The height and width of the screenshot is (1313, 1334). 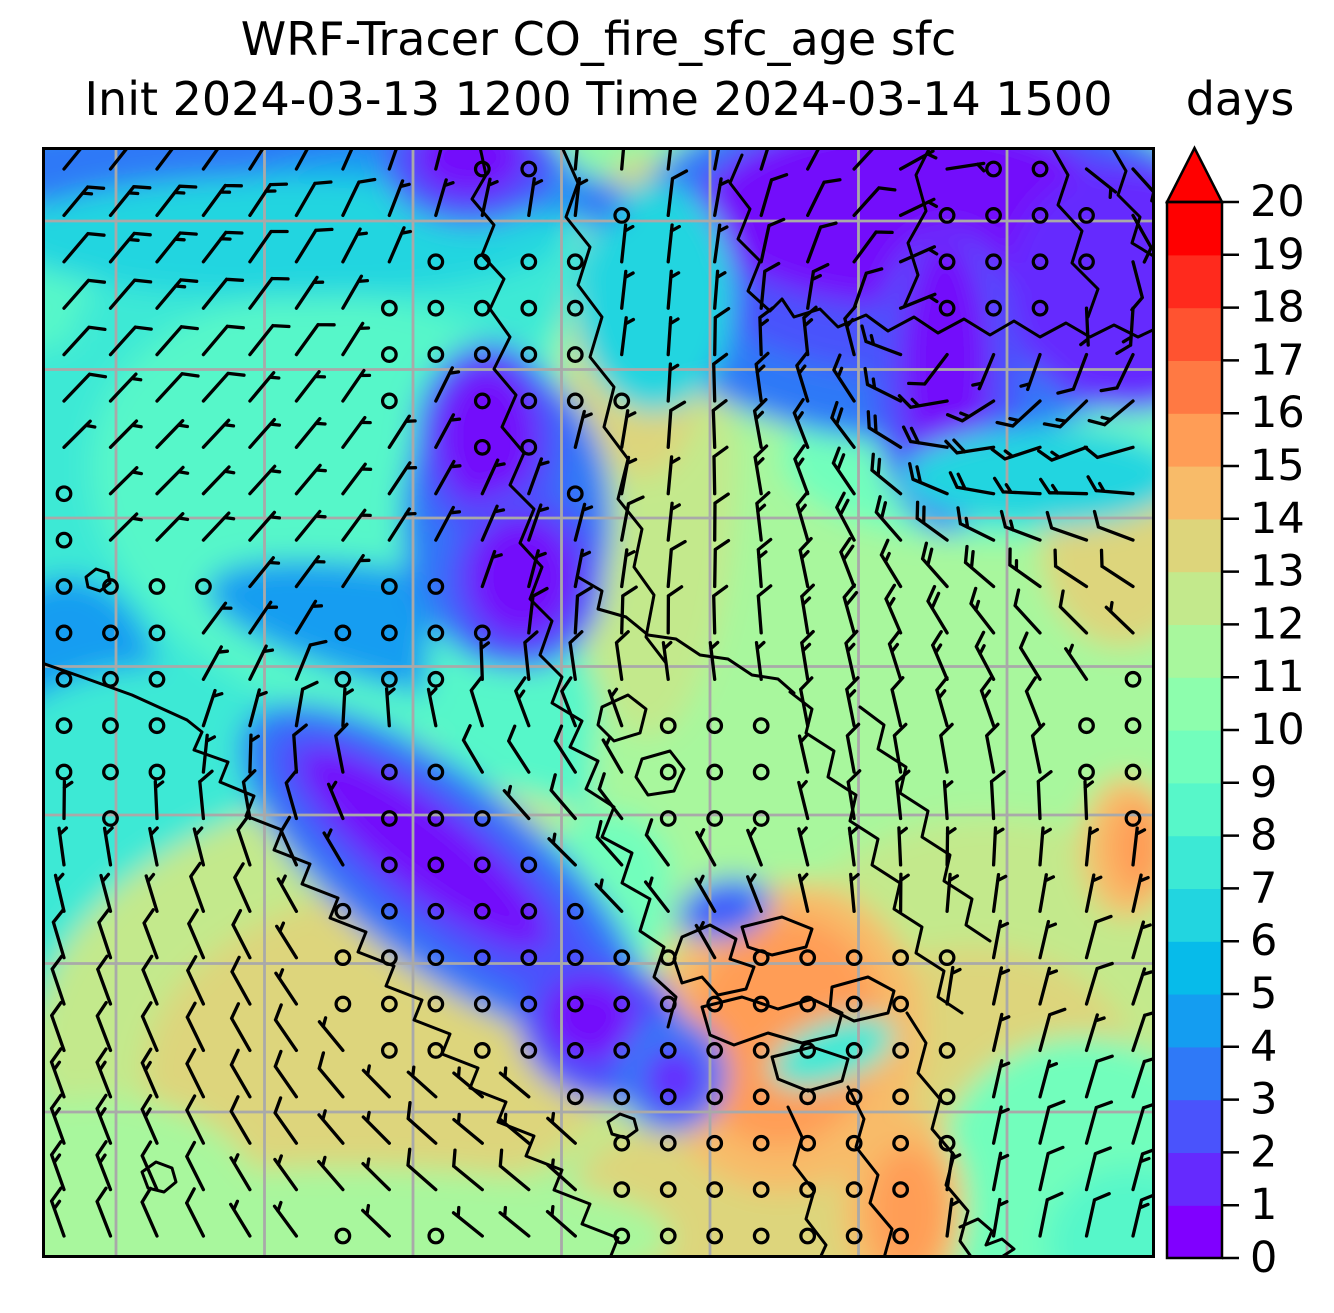 What do you see at coordinates (1277, 572) in the screenshot?
I see `colorbar-tick-label: 13` at bounding box center [1277, 572].